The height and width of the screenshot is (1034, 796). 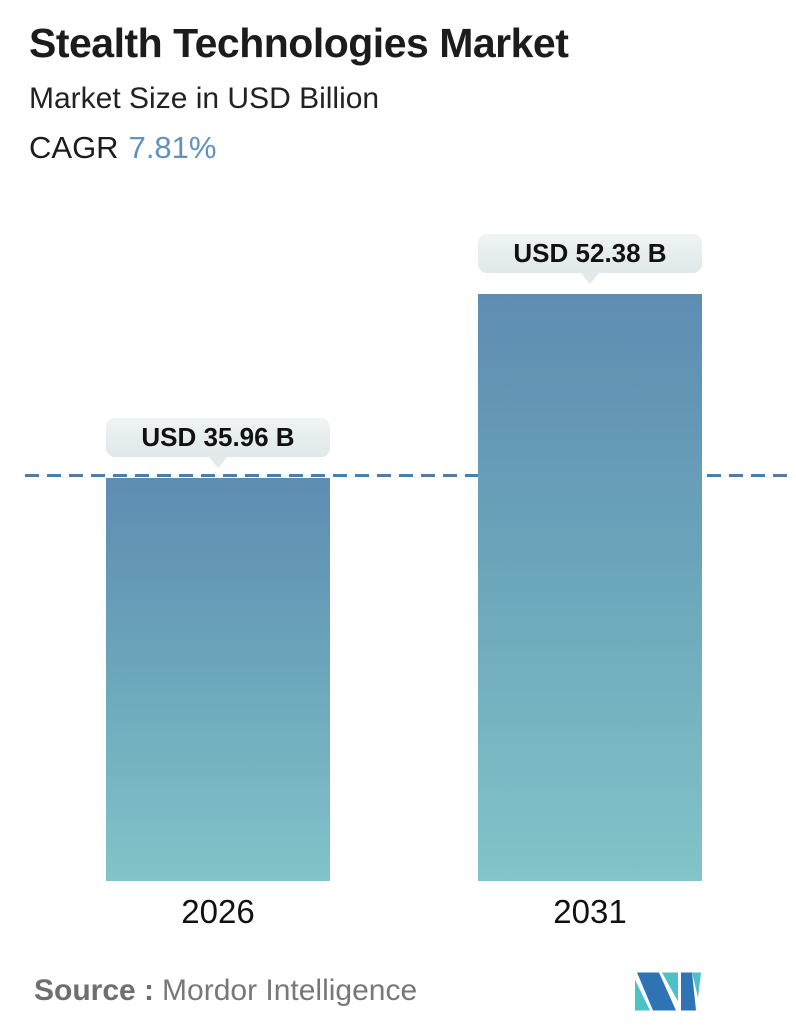 I want to click on value-label-bubble-2031: USD 52.38 B, so click(x=590, y=259).